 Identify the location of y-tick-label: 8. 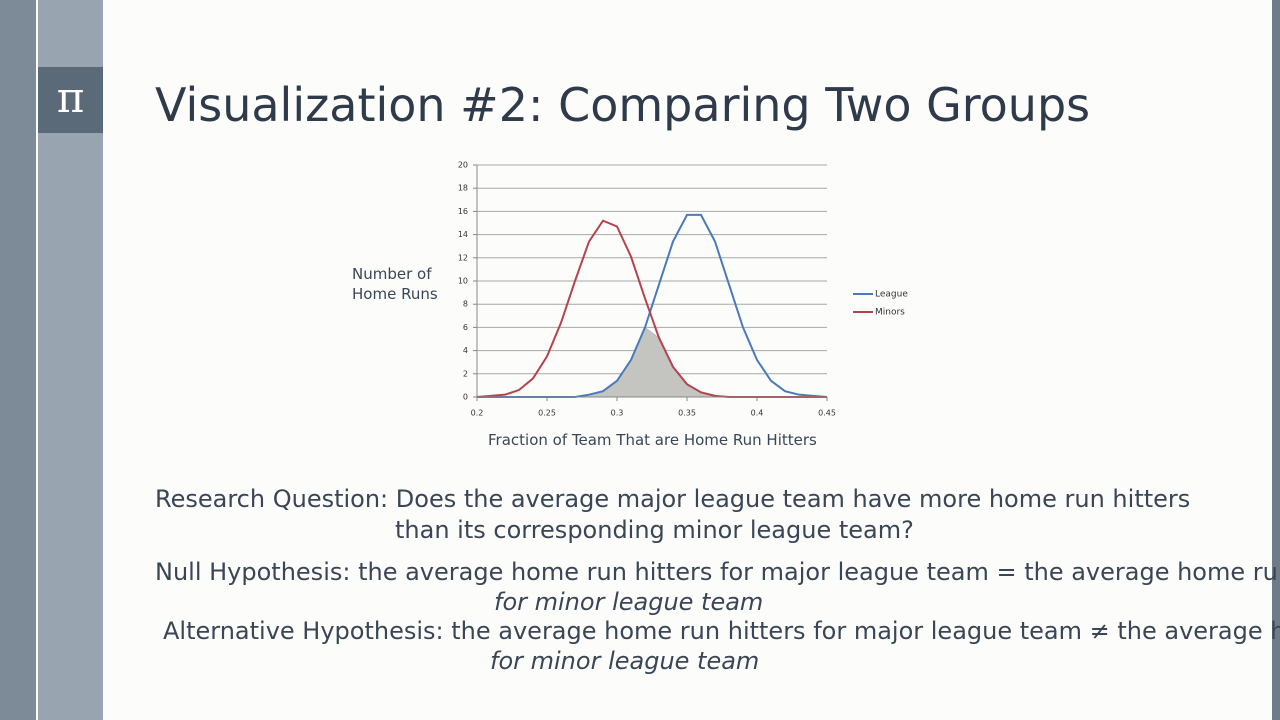
(465, 304).